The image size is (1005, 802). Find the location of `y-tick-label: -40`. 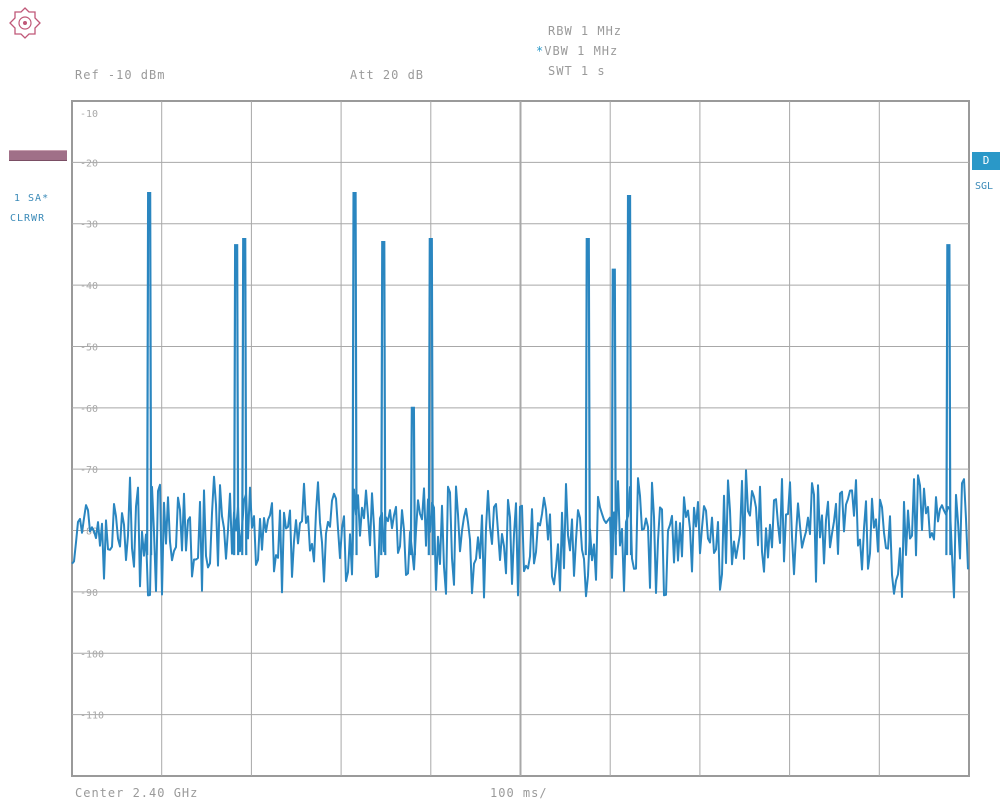

y-tick-label: -40 is located at coordinates (89, 286).